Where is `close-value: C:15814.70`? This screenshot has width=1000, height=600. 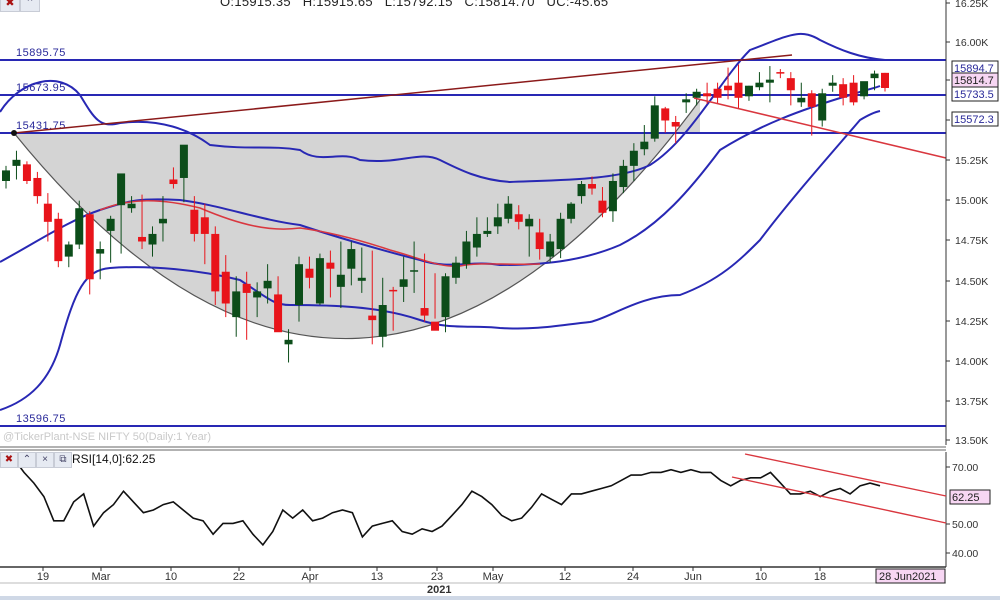
close-value: C:15814.70 is located at coordinates (499, 4).